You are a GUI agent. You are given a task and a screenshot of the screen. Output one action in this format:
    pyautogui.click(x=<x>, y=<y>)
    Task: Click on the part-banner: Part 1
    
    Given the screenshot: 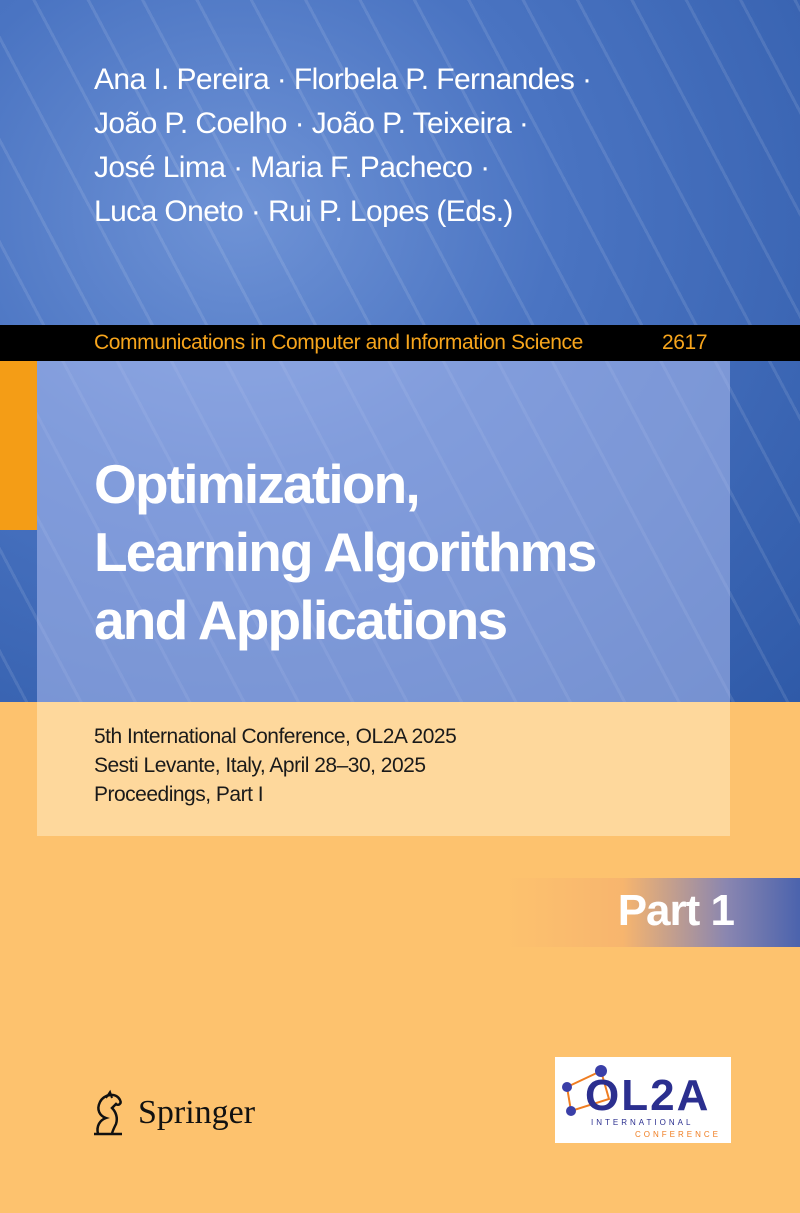 What is the action you would take?
    pyautogui.click(x=652, y=912)
    